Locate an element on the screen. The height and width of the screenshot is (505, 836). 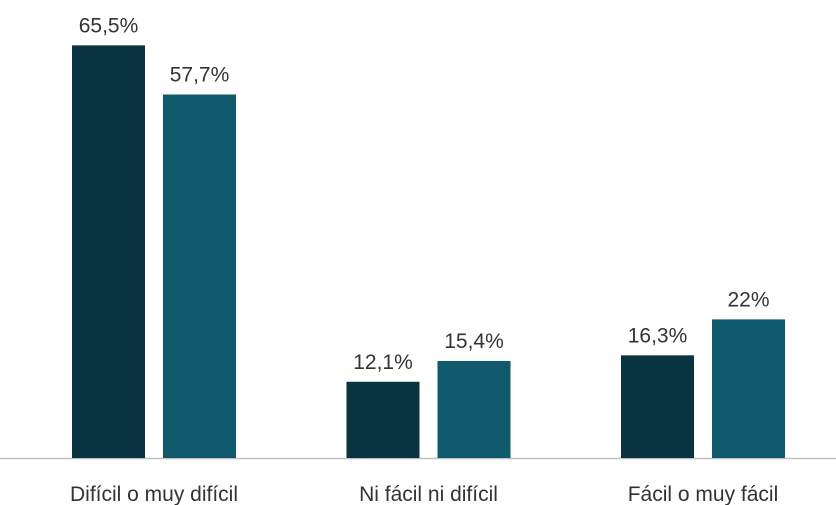
value-label: 57,7% is located at coordinates (200, 74).